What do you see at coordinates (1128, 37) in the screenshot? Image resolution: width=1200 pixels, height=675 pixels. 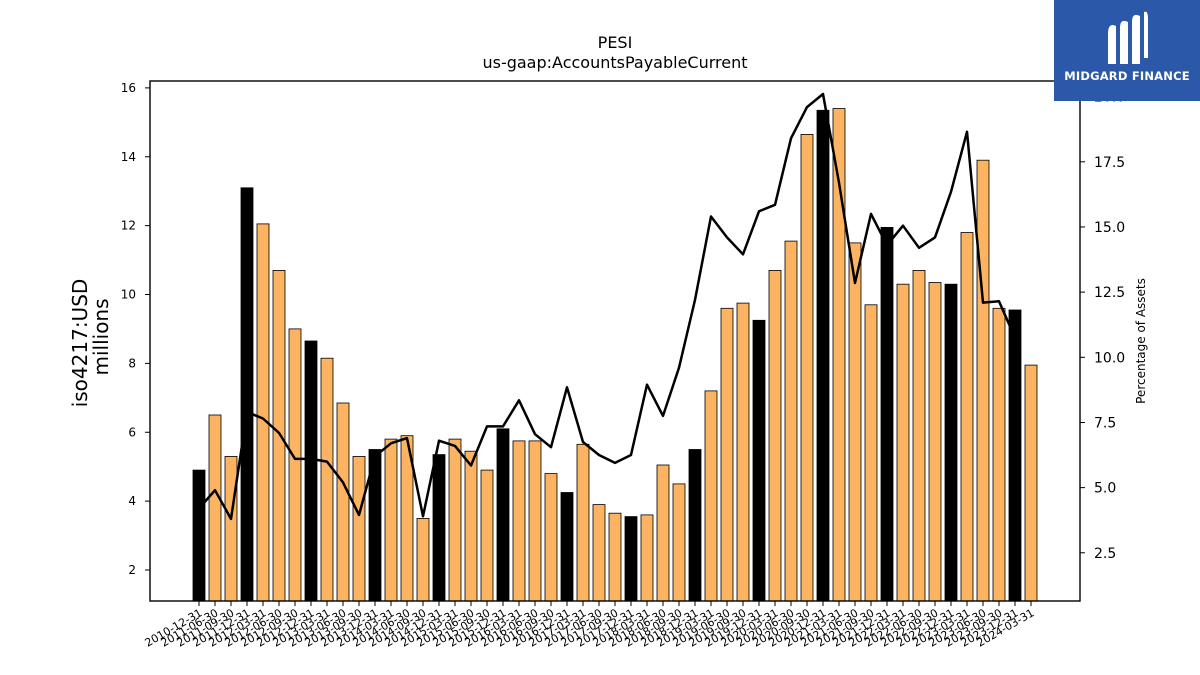 I see `logo-mark-icon` at bounding box center [1128, 37].